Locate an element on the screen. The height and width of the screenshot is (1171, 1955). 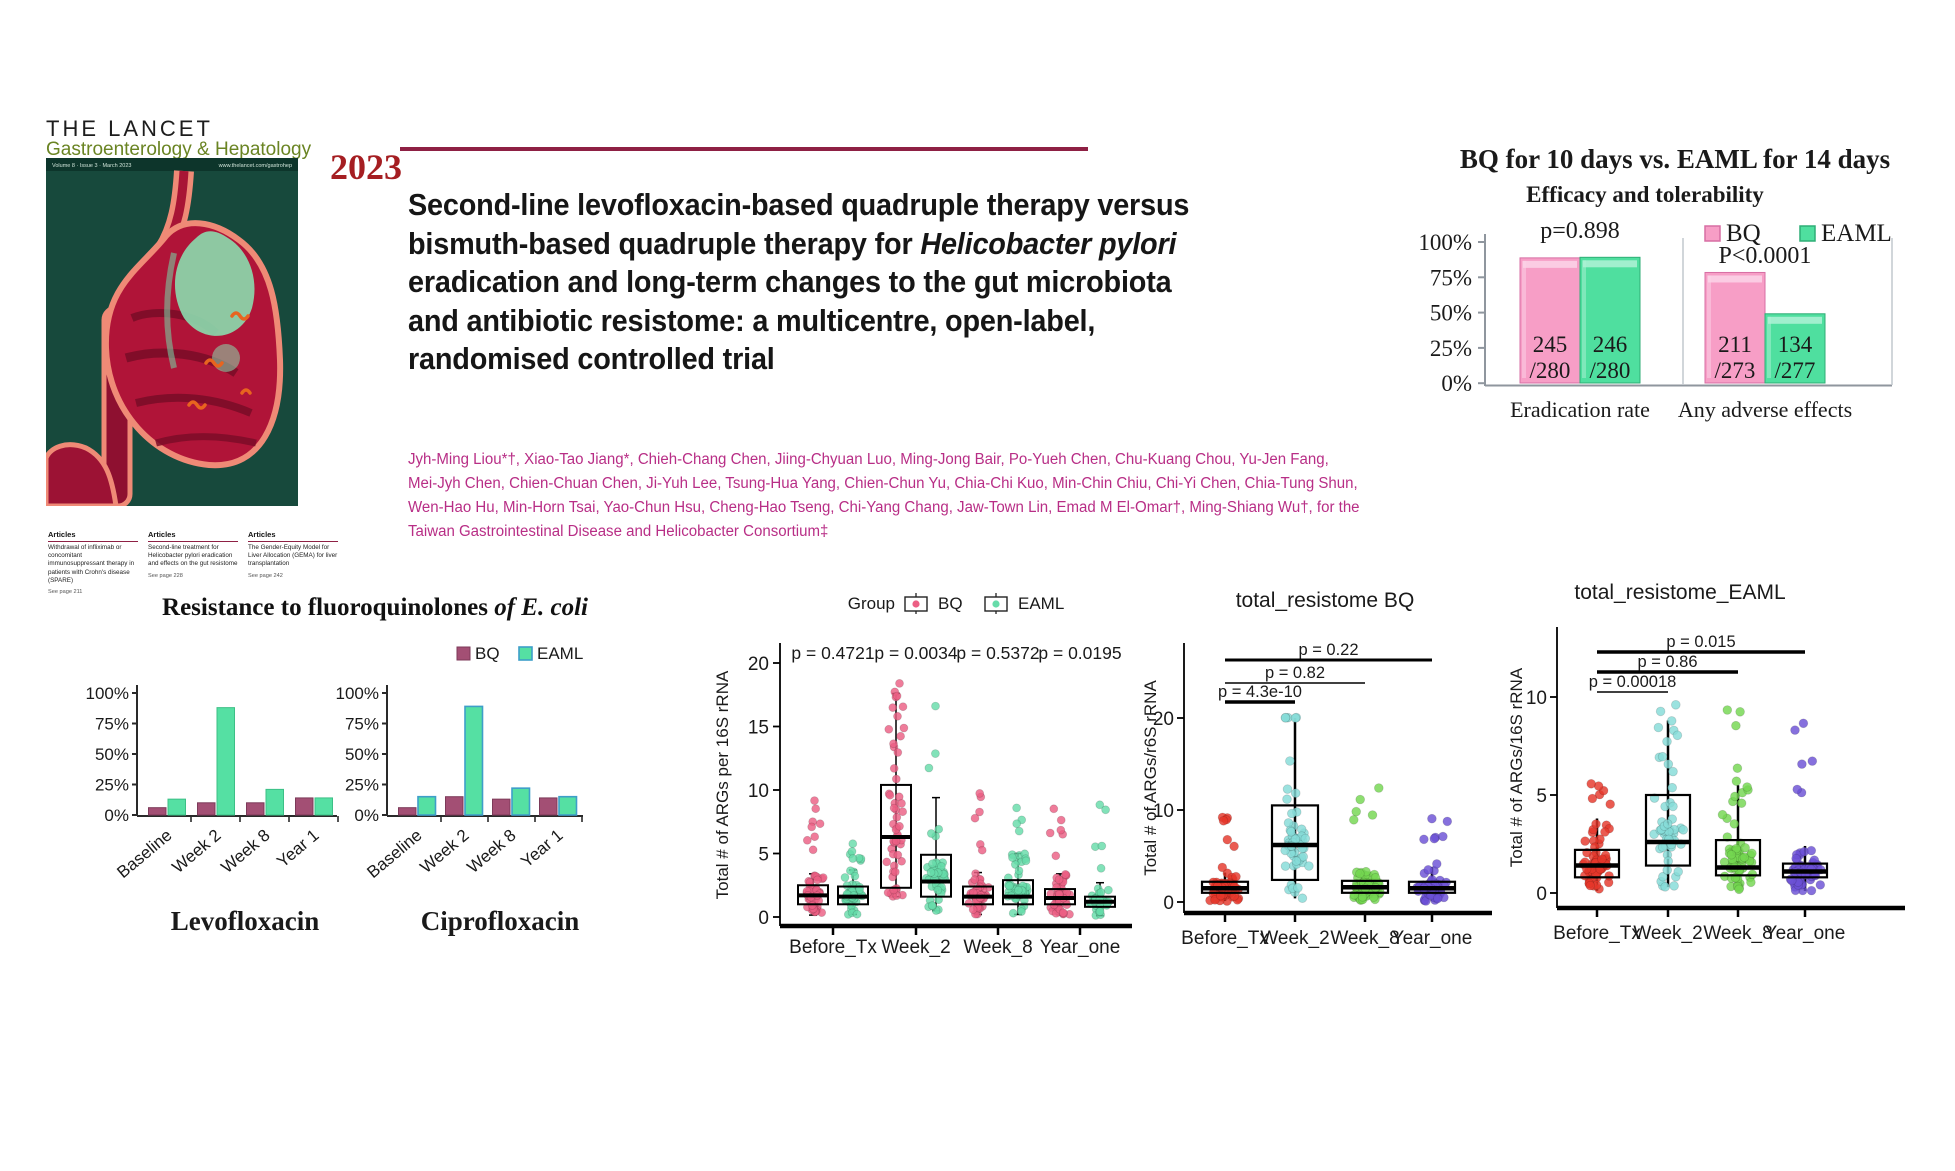
svg-text: Any adverse effects is located at coordinates (1765, 409).